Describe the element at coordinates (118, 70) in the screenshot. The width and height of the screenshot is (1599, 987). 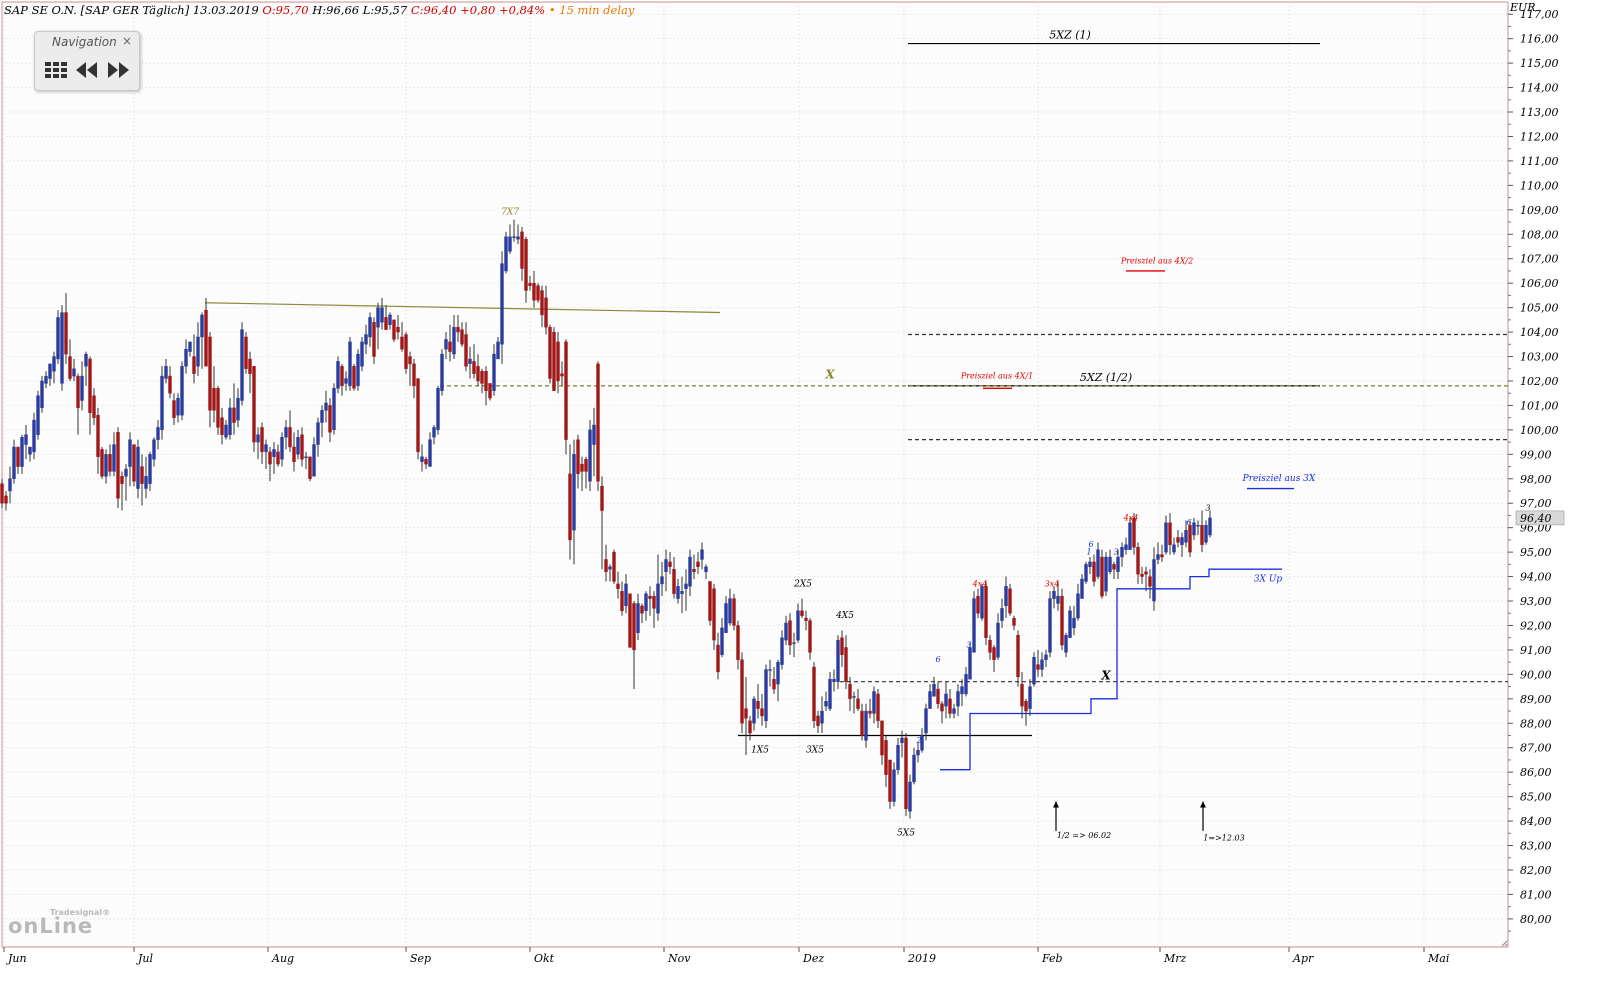
I see `fast-forward-icon` at that location.